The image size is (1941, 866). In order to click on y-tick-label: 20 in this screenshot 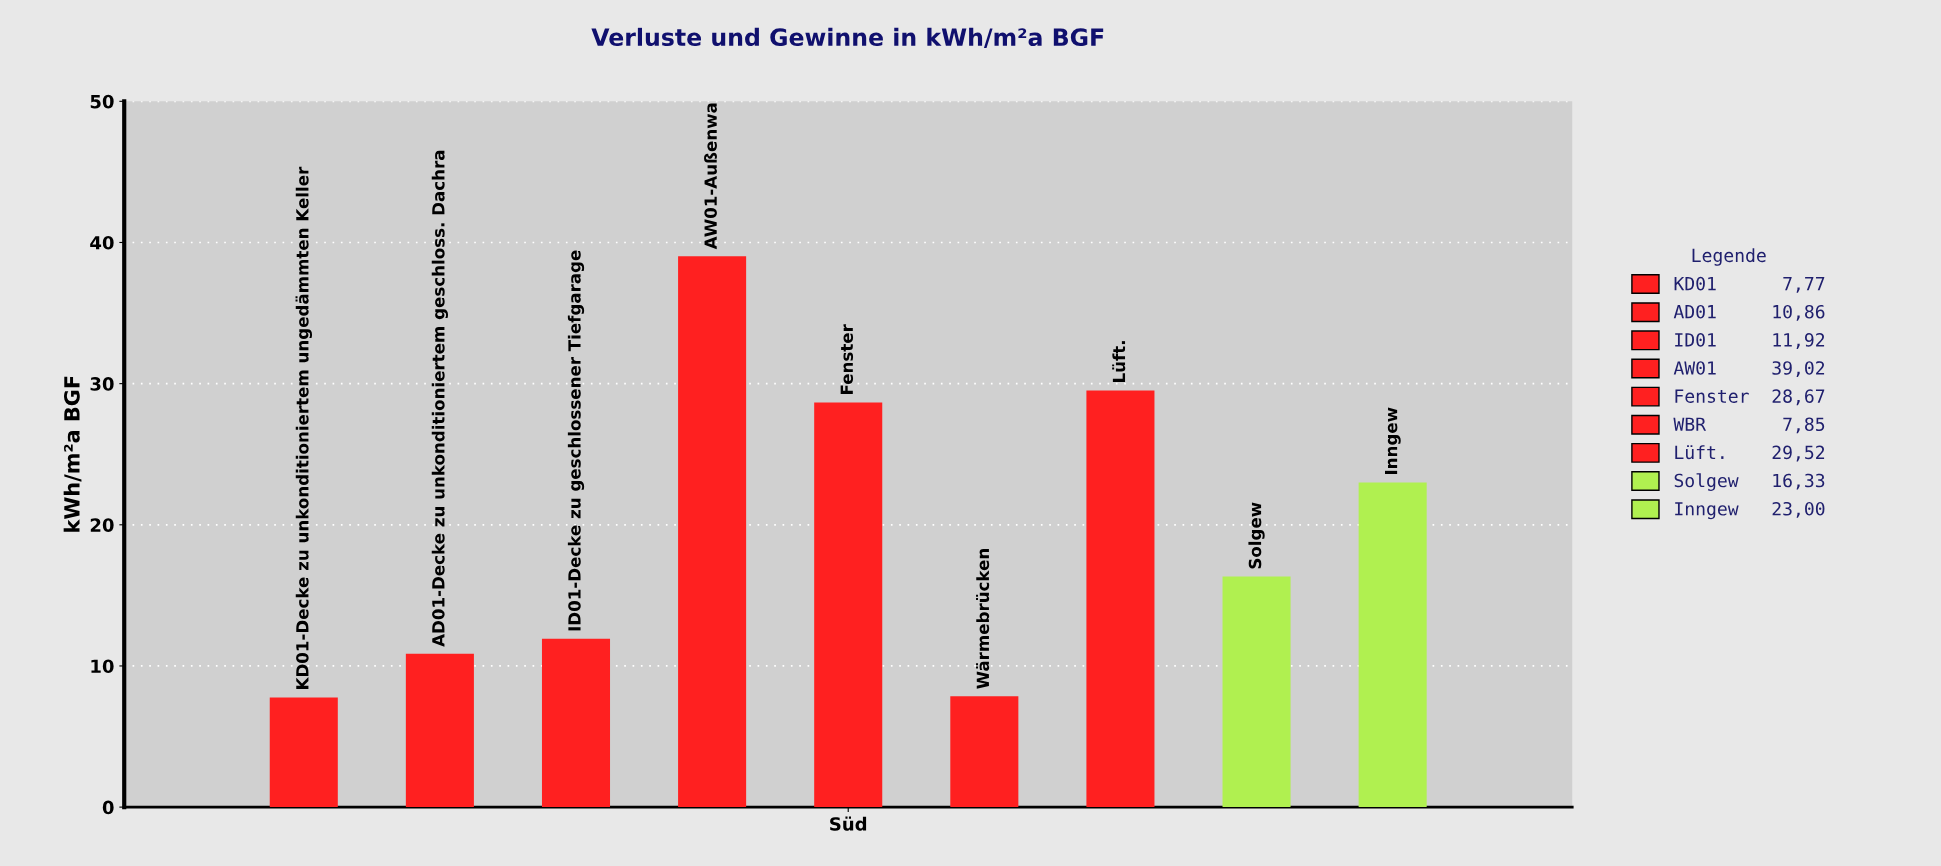, I will do `click(102, 525)`.